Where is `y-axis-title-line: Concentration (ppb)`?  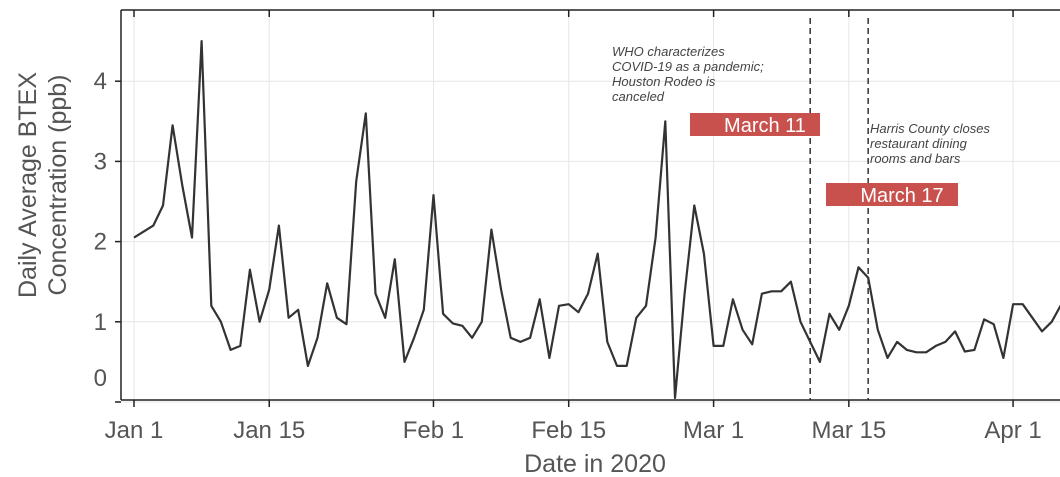
y-axis-title-line: Concentration (ppb) is located at coordinates (58, 185).